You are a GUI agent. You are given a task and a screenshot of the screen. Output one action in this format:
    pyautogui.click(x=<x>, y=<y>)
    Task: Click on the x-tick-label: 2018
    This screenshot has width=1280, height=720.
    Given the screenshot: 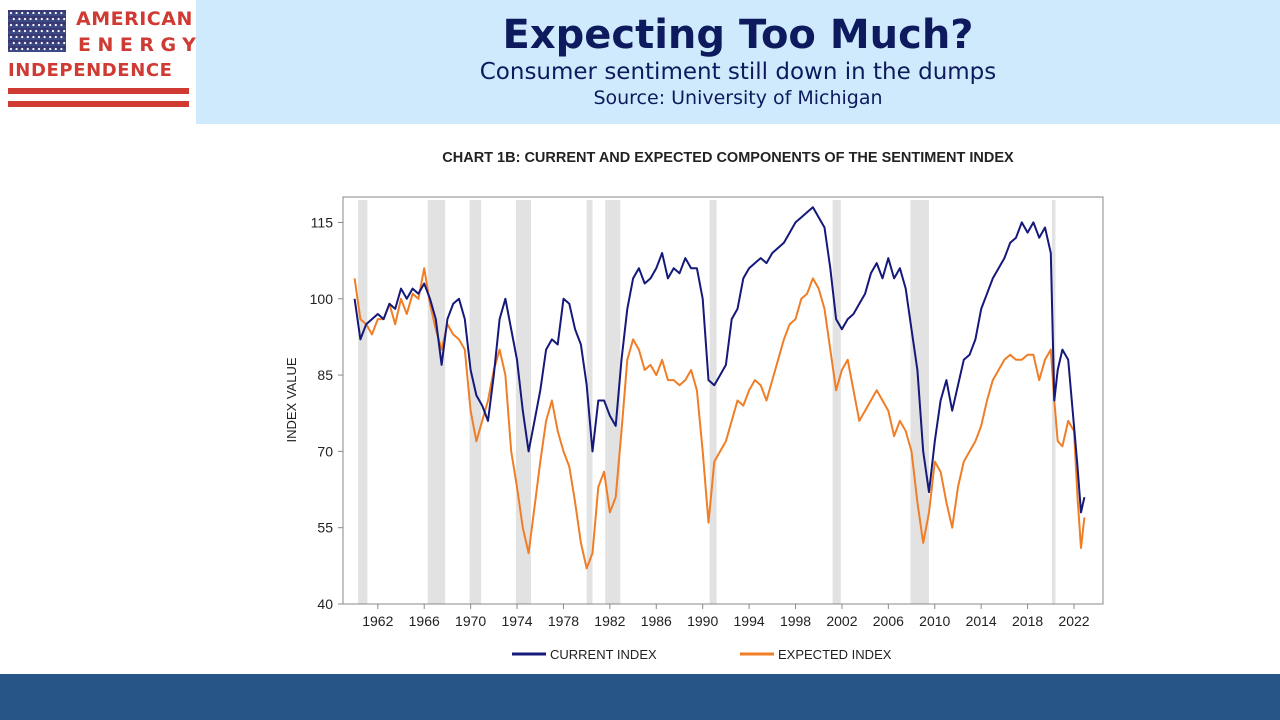 What is the action you would take?
    pyautogui.click(x=1027, y=621)
    